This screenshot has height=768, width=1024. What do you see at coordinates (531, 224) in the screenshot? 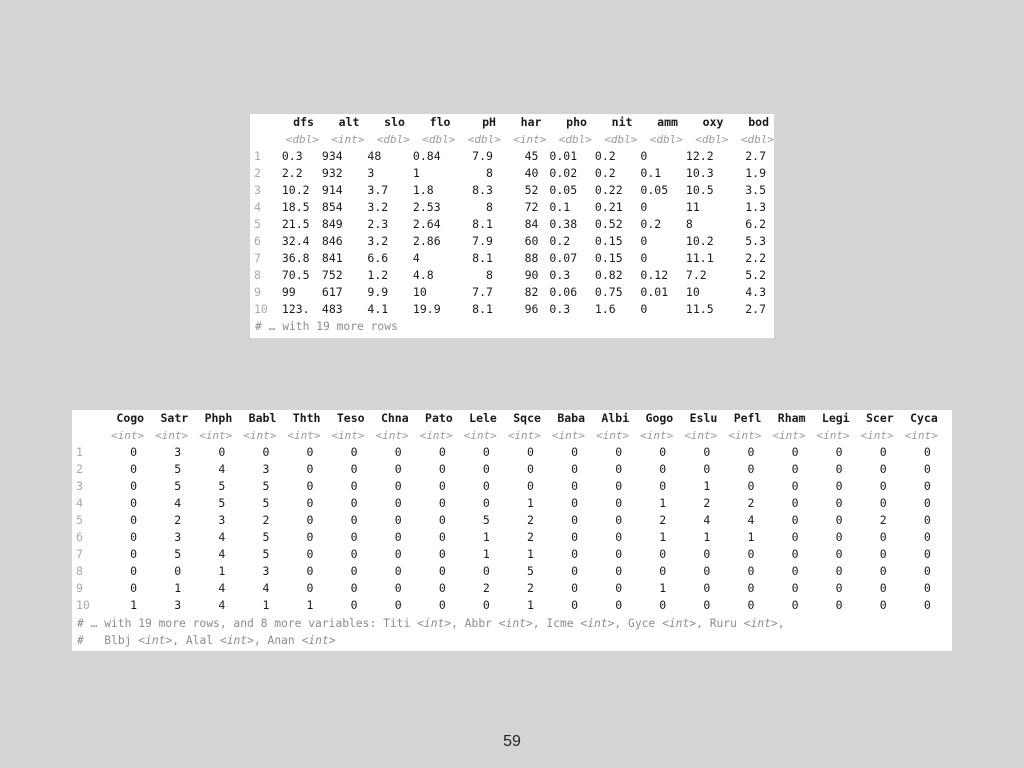
I see `table-cell: 84` at bounding box center [531, 224].